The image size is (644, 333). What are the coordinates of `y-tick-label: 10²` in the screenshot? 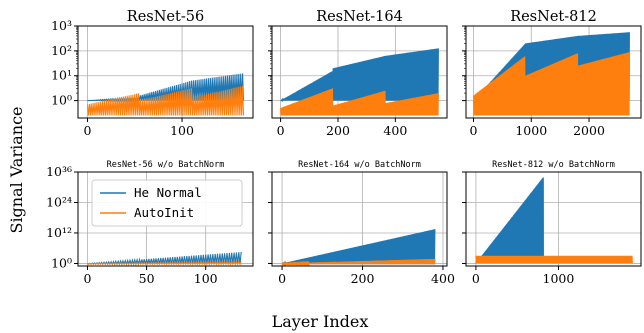 It's located at (61, 50).